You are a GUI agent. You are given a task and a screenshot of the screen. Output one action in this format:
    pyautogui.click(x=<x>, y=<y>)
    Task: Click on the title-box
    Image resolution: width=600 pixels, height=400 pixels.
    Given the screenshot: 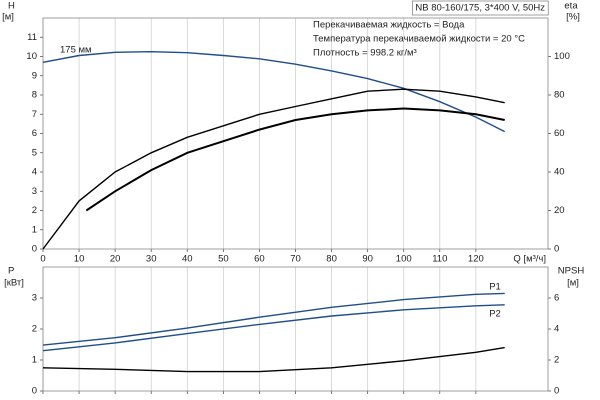 What is the action you would take?
    pyautogui.click(x=480, y=8)
    